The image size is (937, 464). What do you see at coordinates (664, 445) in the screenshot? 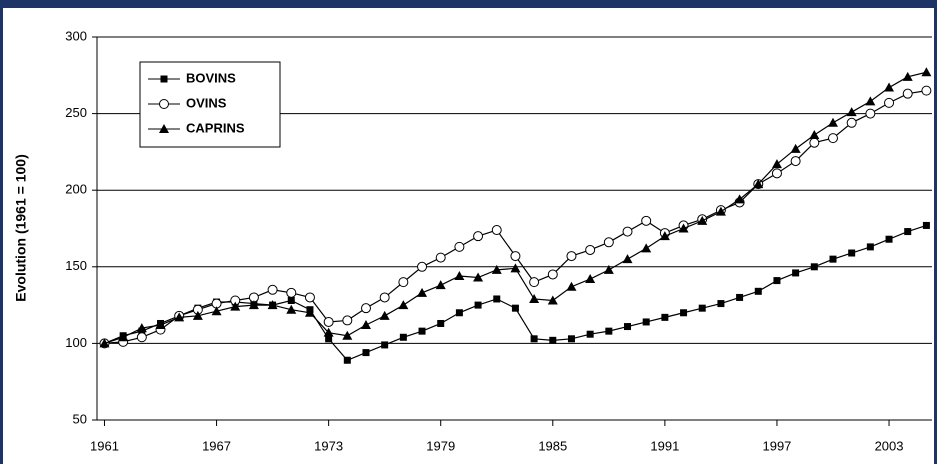
I see `x-tick-label: 1991` at bounding box center [664, 445].